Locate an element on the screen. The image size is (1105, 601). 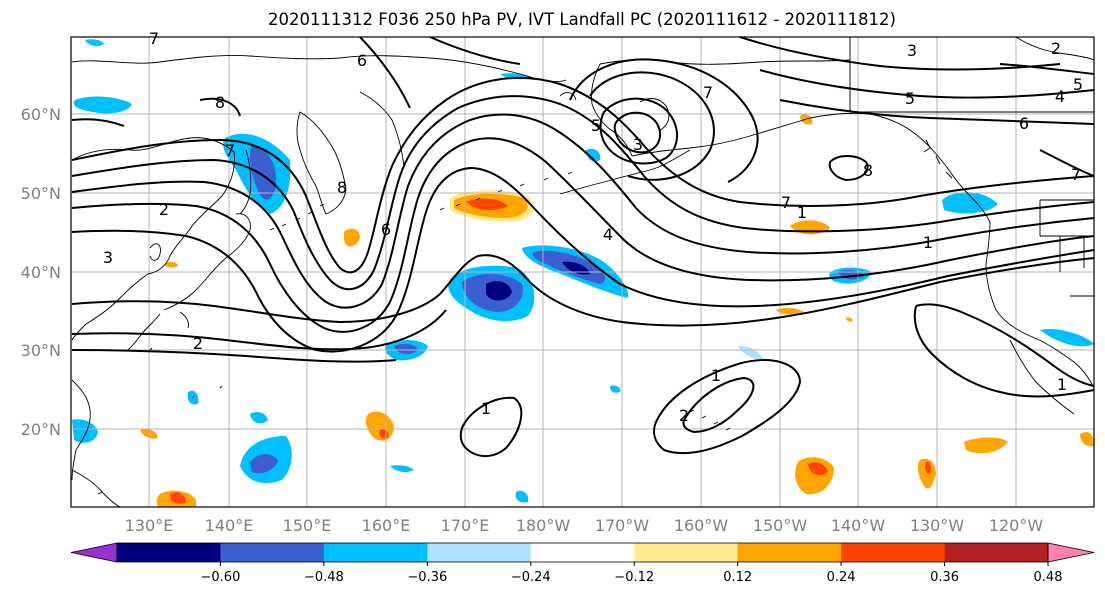
lon-label: 140°E is located at coordinates (229, 525).